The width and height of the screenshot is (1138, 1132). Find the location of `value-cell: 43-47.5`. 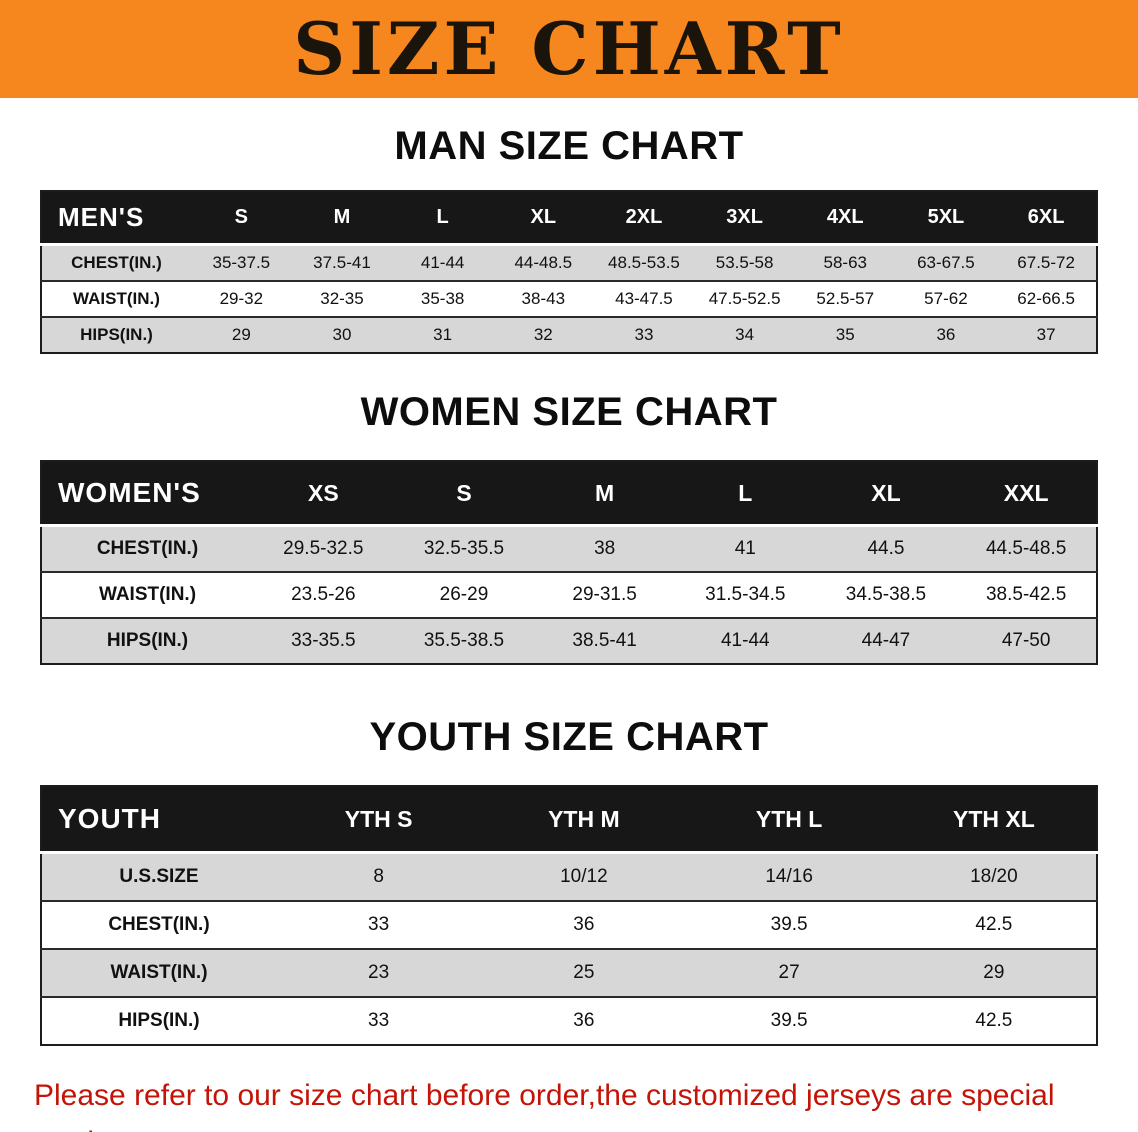

value-cell: 43-47.5 is located at coordinates (644, 298).